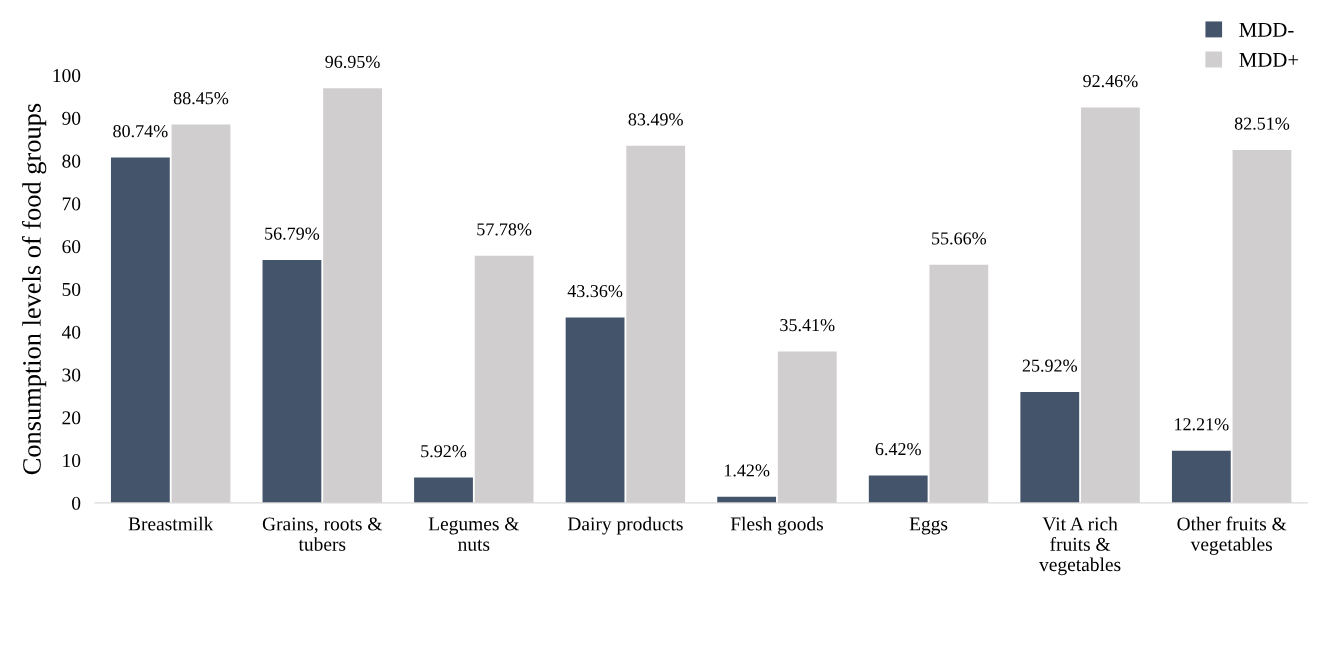  I want to click on y-tick-label: 30, so click(71, 375).